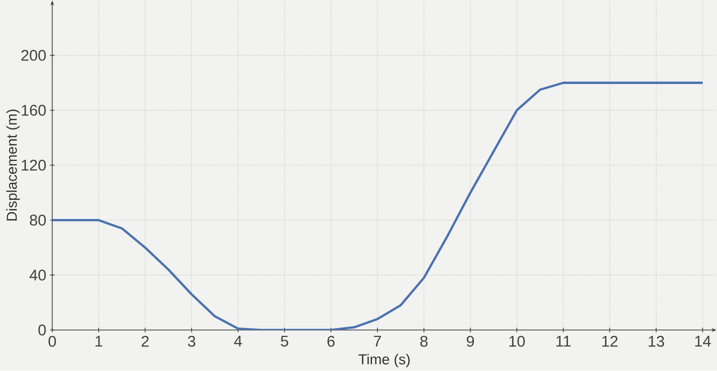 Image resolution: width=717 pixels, height=371 pixels. What do you see at coordinates (384, 361) in the screenshot?
I see `x-axis-title: Time (s)` at bounding box center [384, 361].